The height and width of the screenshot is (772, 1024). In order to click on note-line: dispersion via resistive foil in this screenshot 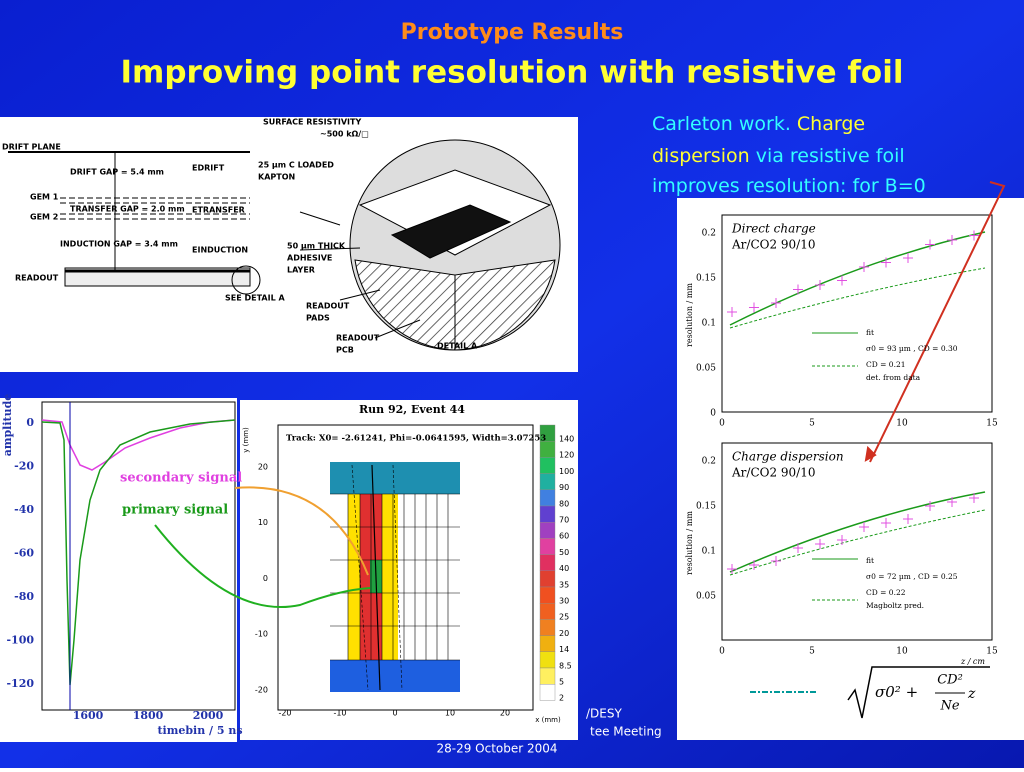, I will do `click(778, 156)`.